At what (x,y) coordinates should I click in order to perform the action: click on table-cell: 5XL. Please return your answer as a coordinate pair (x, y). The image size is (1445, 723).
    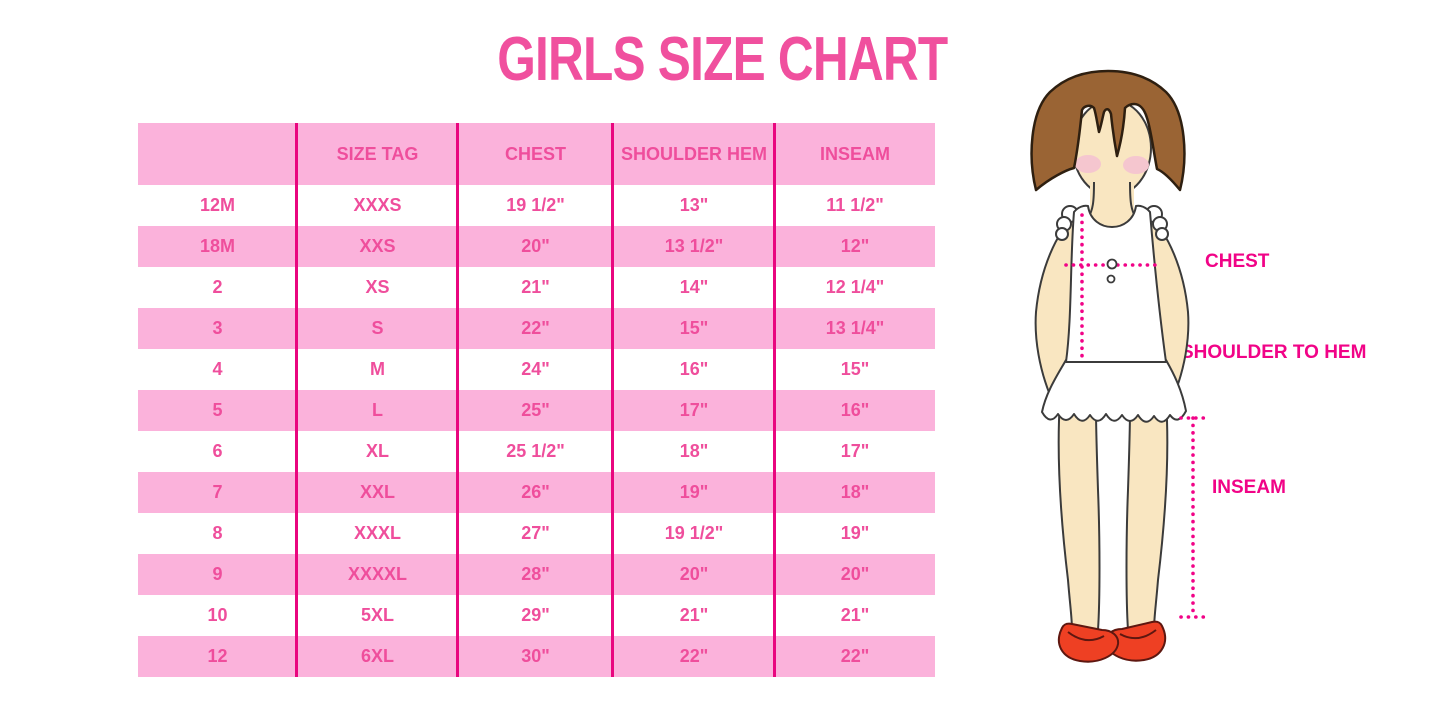
    Looking at the image, I should click on (377, 615).